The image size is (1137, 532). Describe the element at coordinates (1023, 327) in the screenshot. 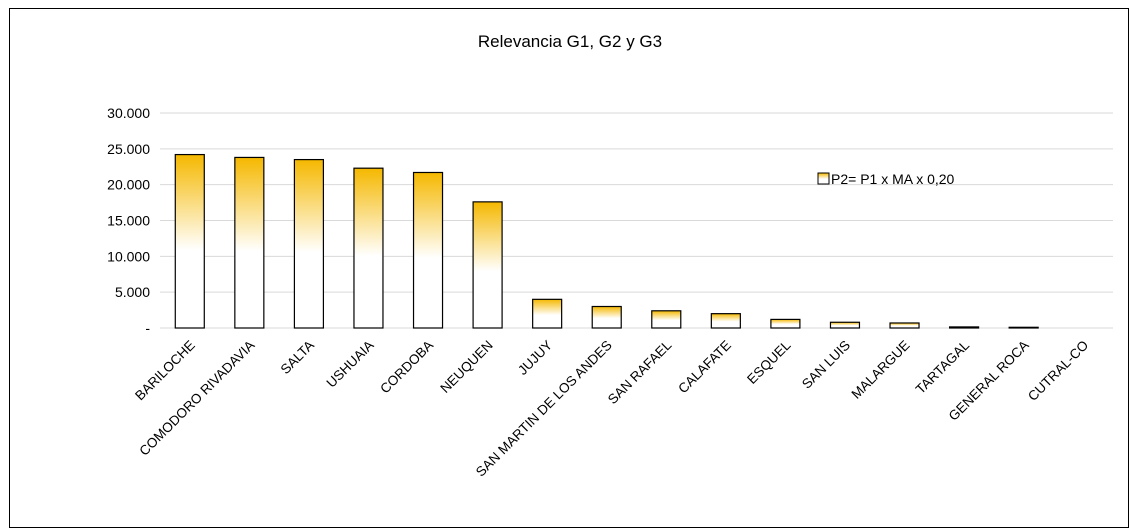

I see `bar-general-roca` at that location.